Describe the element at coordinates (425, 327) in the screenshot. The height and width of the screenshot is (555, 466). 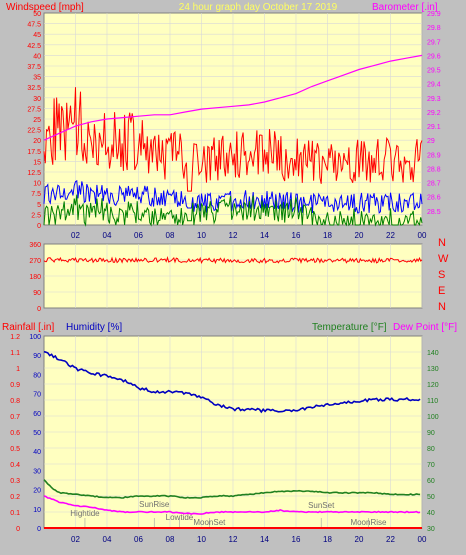
I see `dewpoint-axis-title: Dew Point [°F]` at that location.